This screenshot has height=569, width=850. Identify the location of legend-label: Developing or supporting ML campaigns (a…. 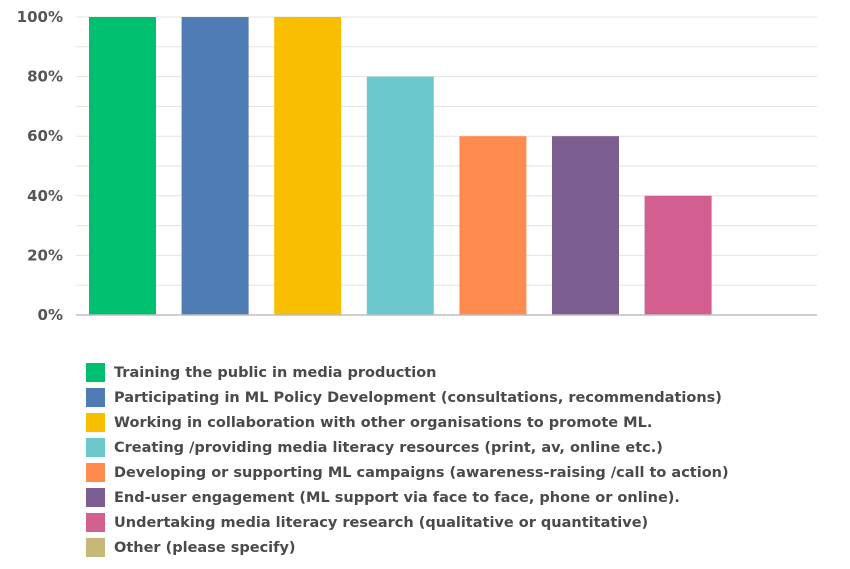
(421, 472).